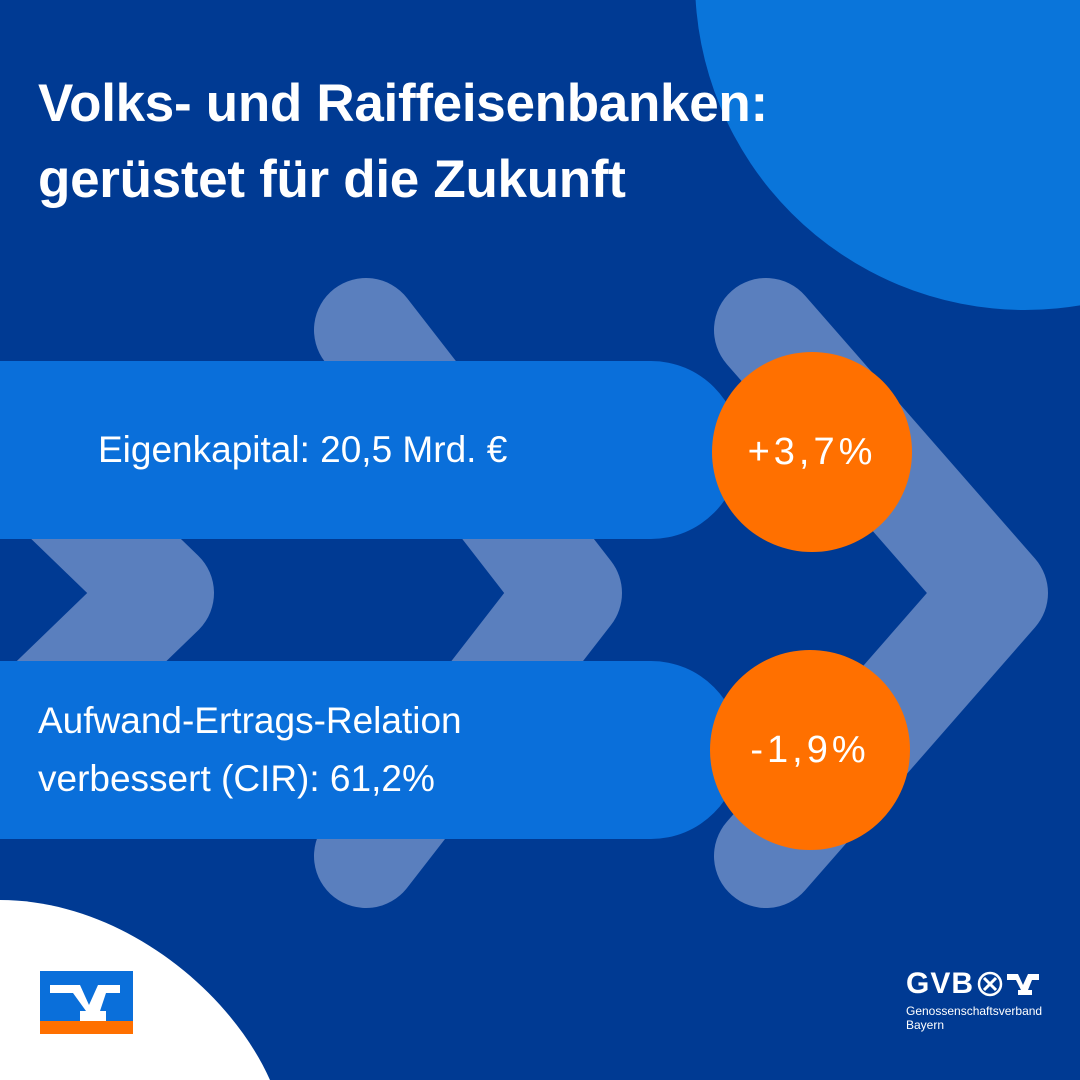  I want to click on metric-label: Eigenkapital: 20,5 Mrd. €, so click(302, 450).